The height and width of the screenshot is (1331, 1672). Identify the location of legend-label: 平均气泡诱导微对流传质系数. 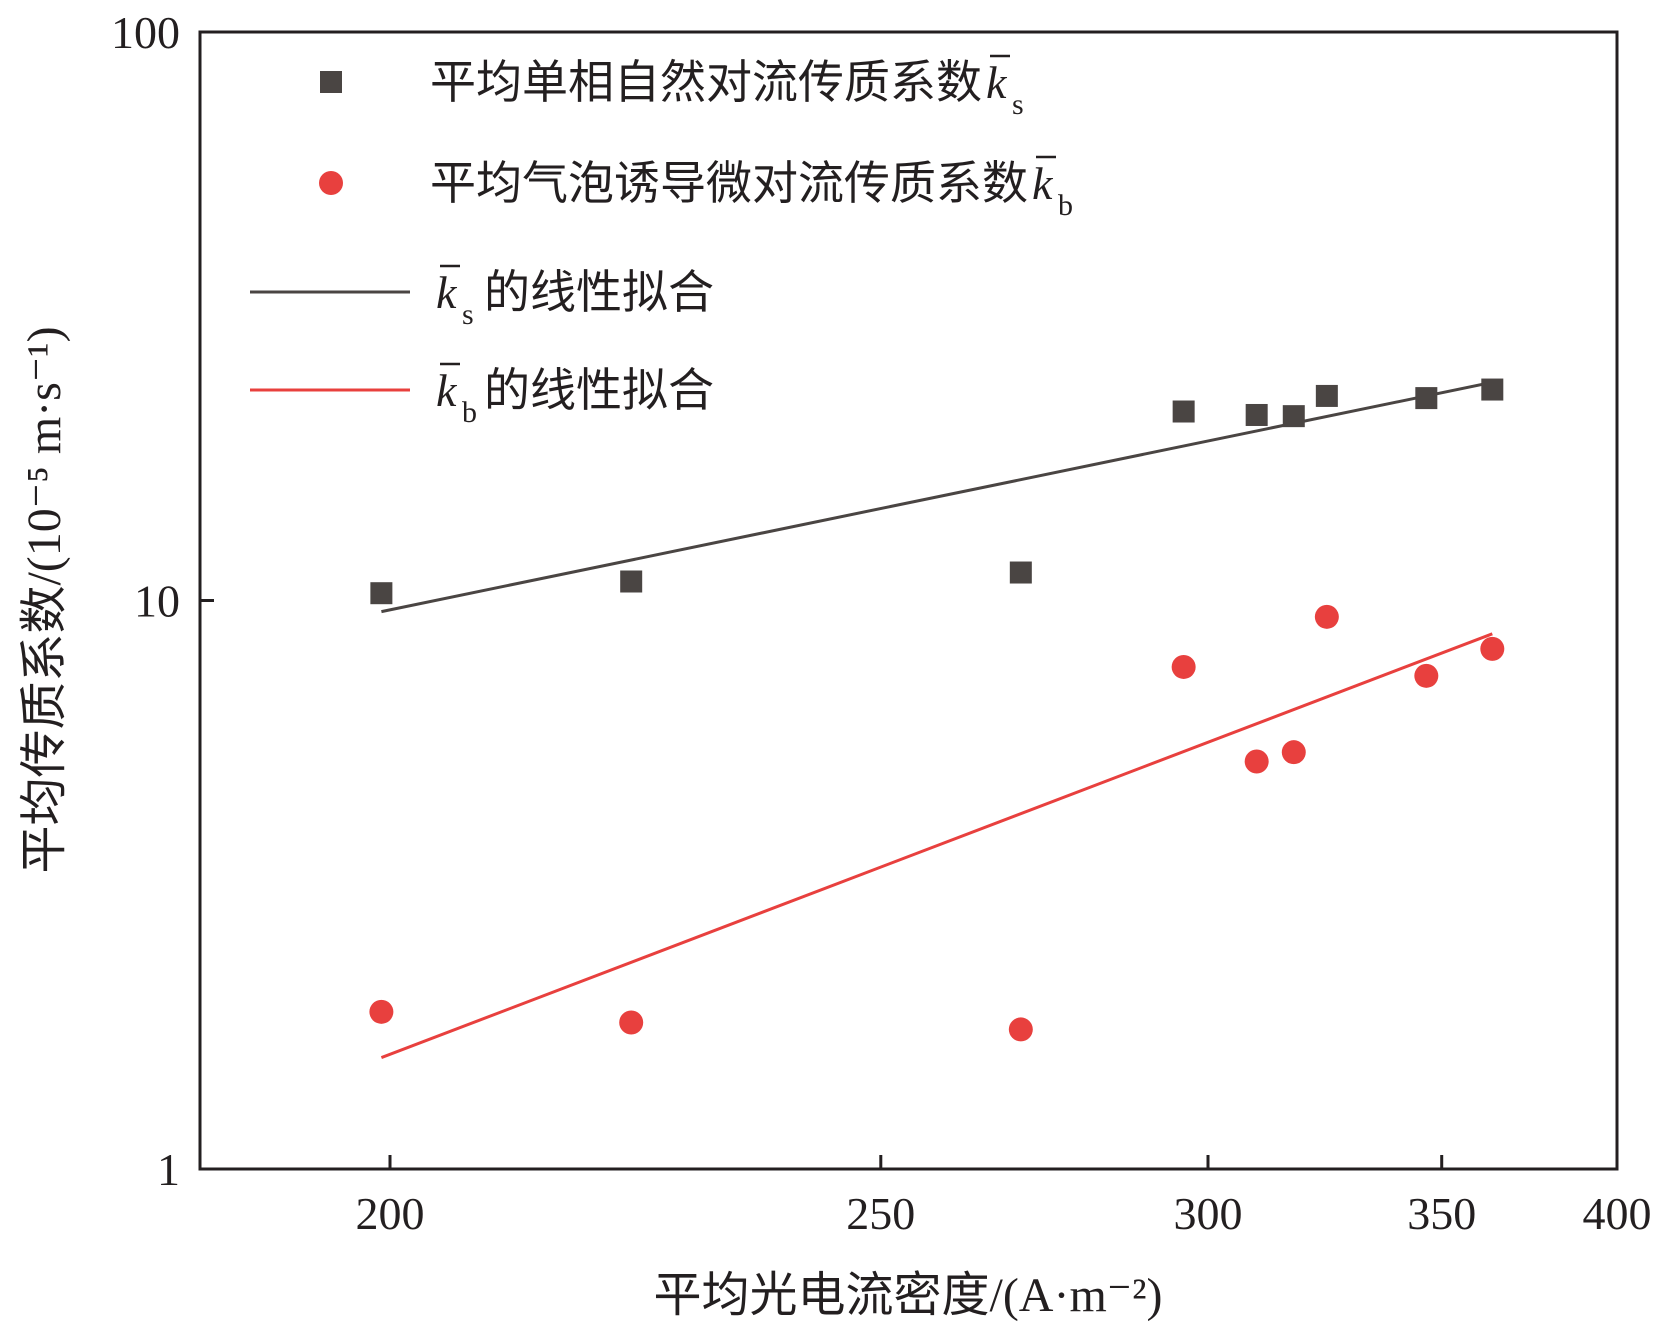
(729, 183).